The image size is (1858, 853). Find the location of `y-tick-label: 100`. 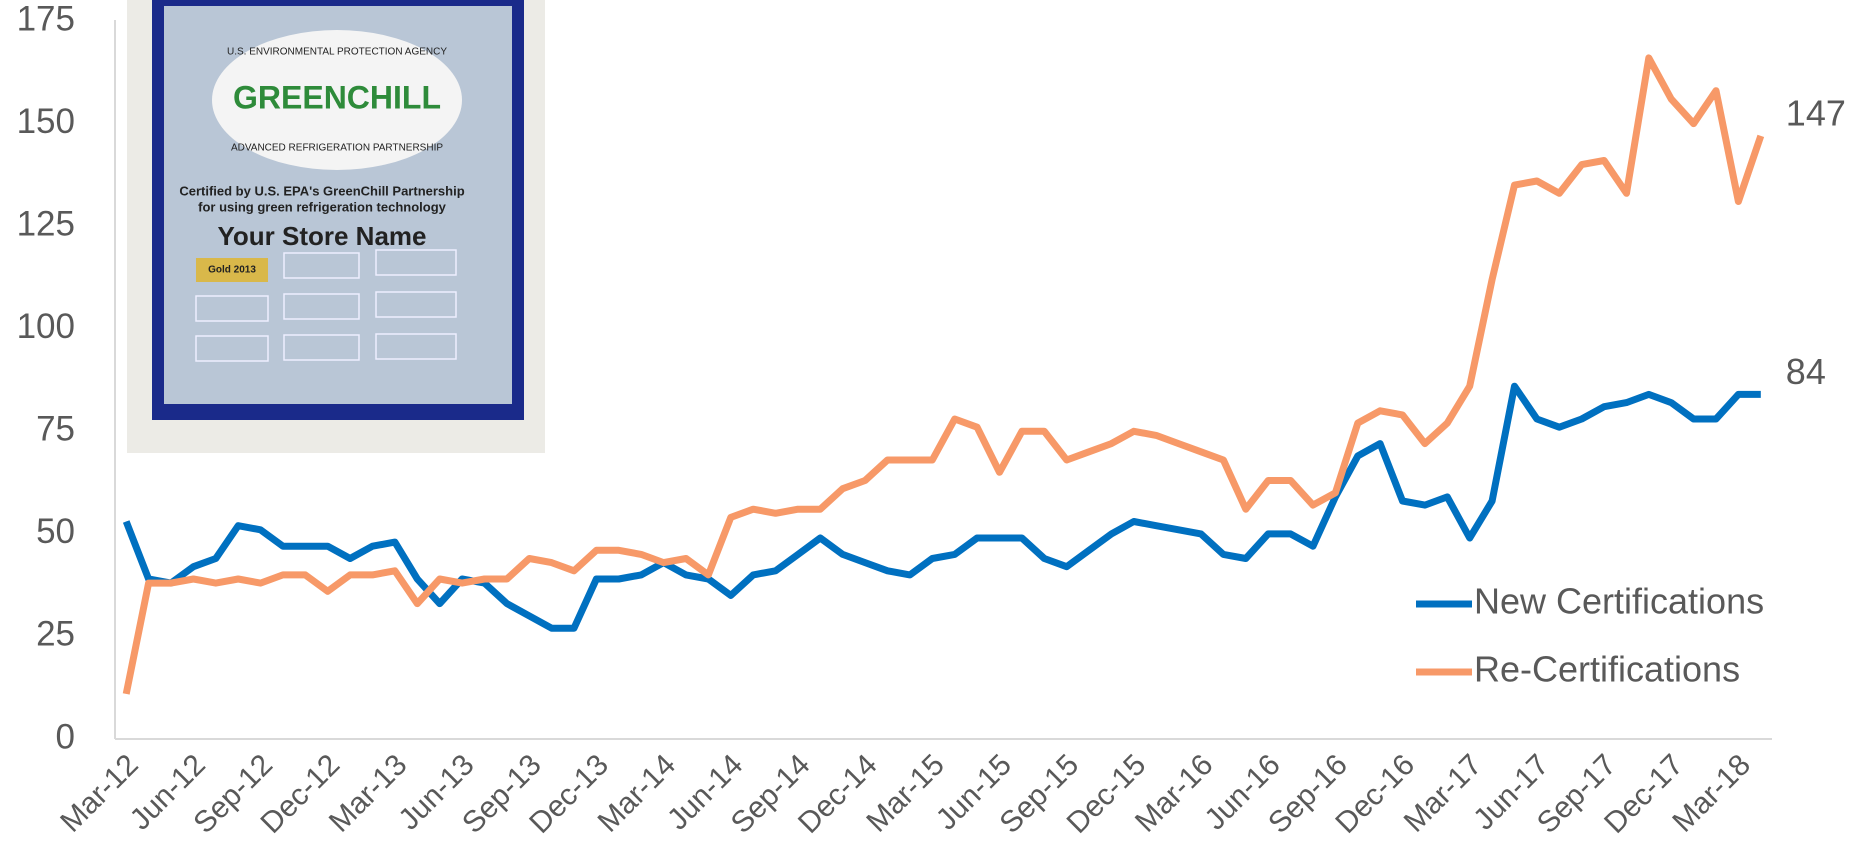

y-tick-label: 100 is located at coordinates (46, 326).